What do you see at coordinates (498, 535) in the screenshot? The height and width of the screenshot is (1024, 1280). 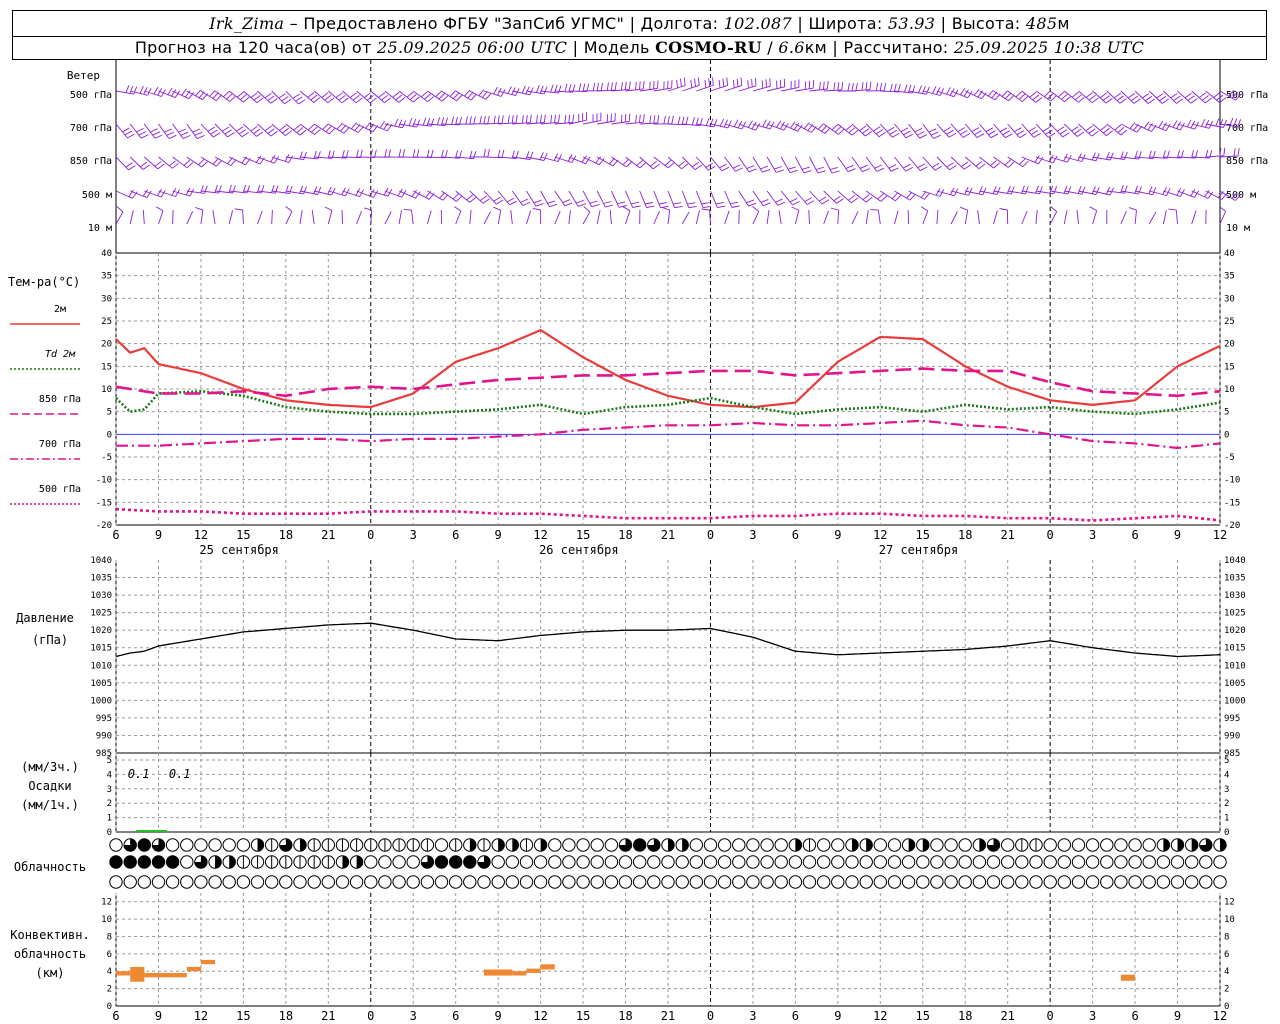 I see `temp-xtick: 9` at bounding box center [498, 535].